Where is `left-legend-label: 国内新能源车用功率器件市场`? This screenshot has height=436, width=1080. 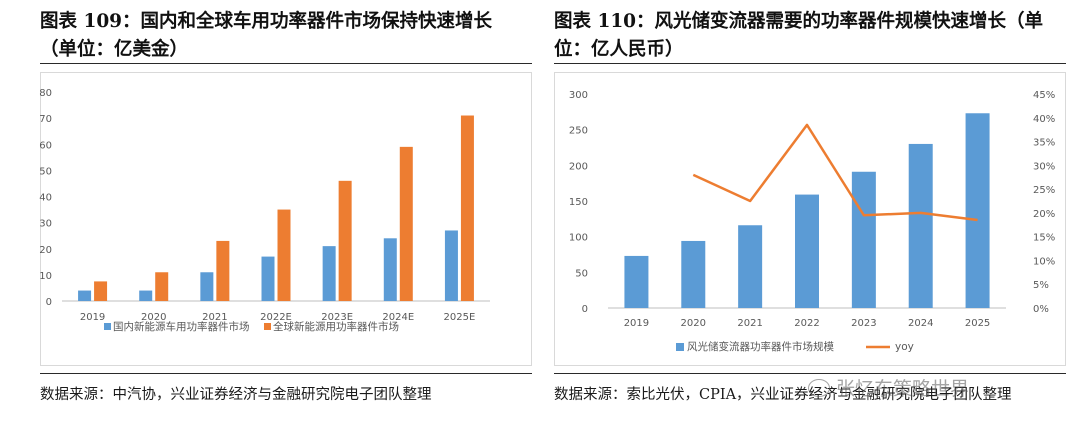 left-legend-label: 国内新能源车用功率器件市场 is located at coordinates (181, 326).